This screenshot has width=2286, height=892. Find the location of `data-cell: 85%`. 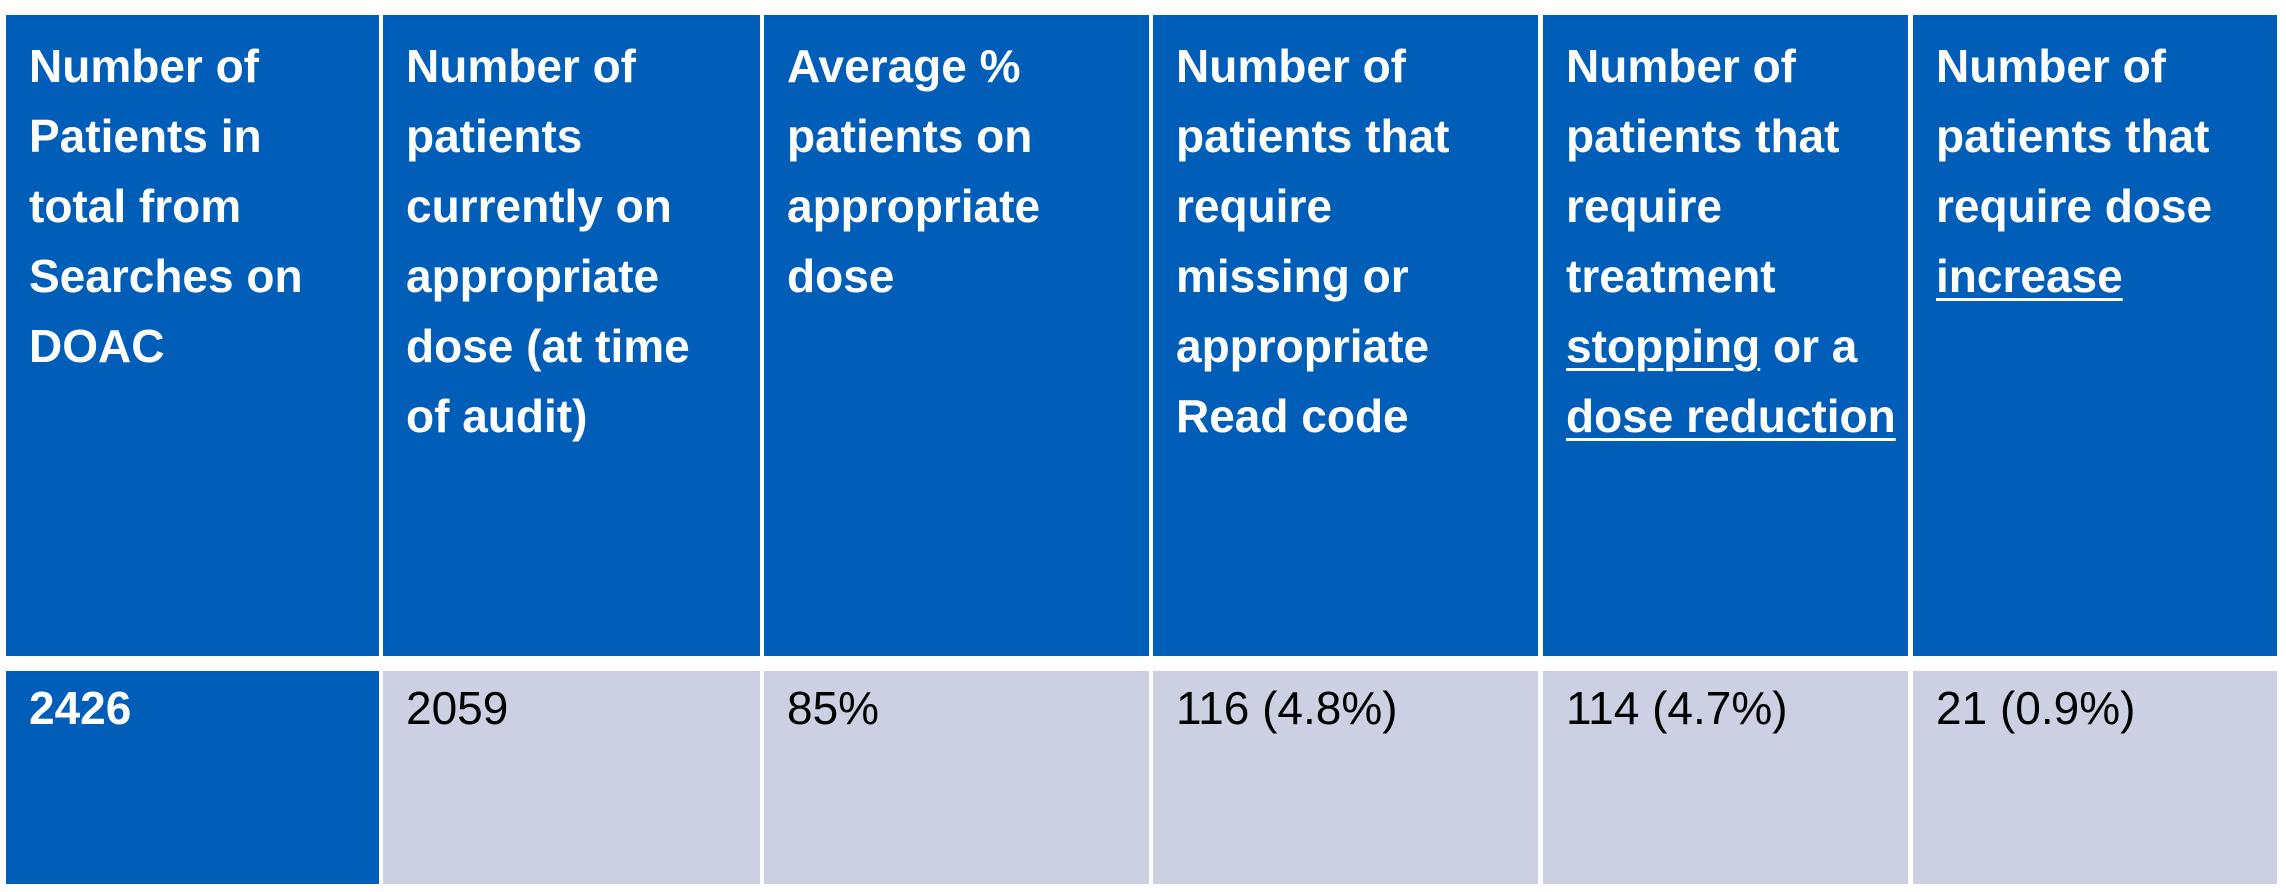

data-cell: 85% is located at coordinates (956, 777).